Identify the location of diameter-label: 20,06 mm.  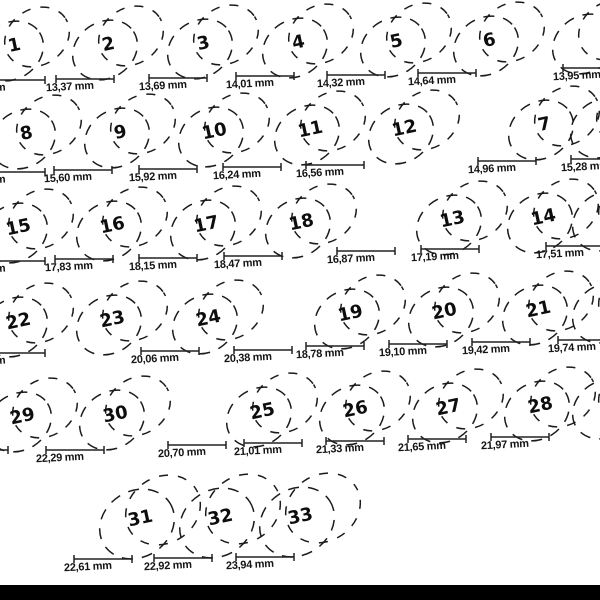
(155, 359).